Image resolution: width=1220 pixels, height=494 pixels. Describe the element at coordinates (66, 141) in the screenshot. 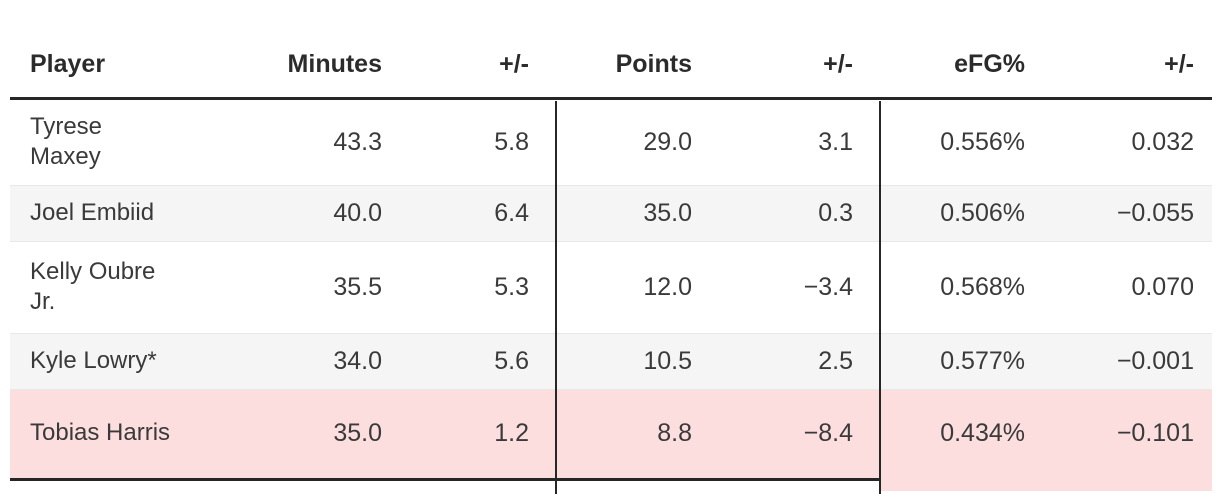

I see `player-name: Tyrese Maxey` at that location.